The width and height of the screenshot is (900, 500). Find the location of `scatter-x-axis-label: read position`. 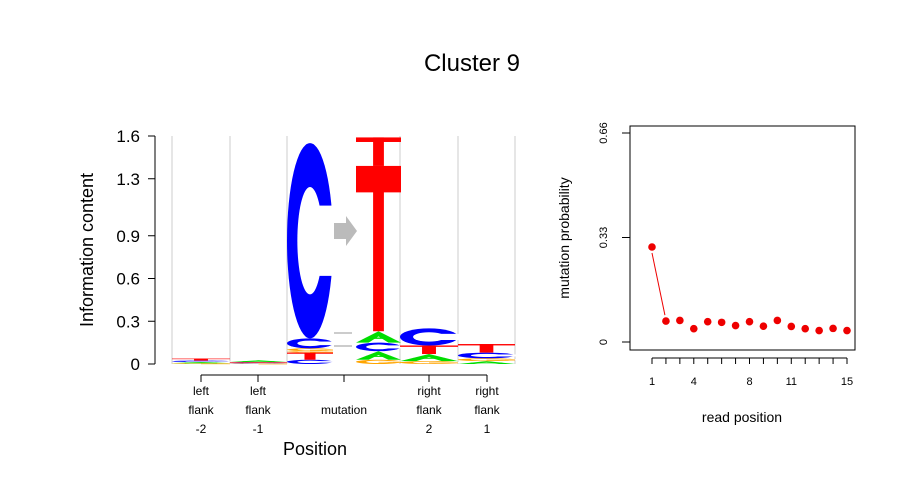

scatter-x-axis-label: read position is located at coordinates (742, 417).